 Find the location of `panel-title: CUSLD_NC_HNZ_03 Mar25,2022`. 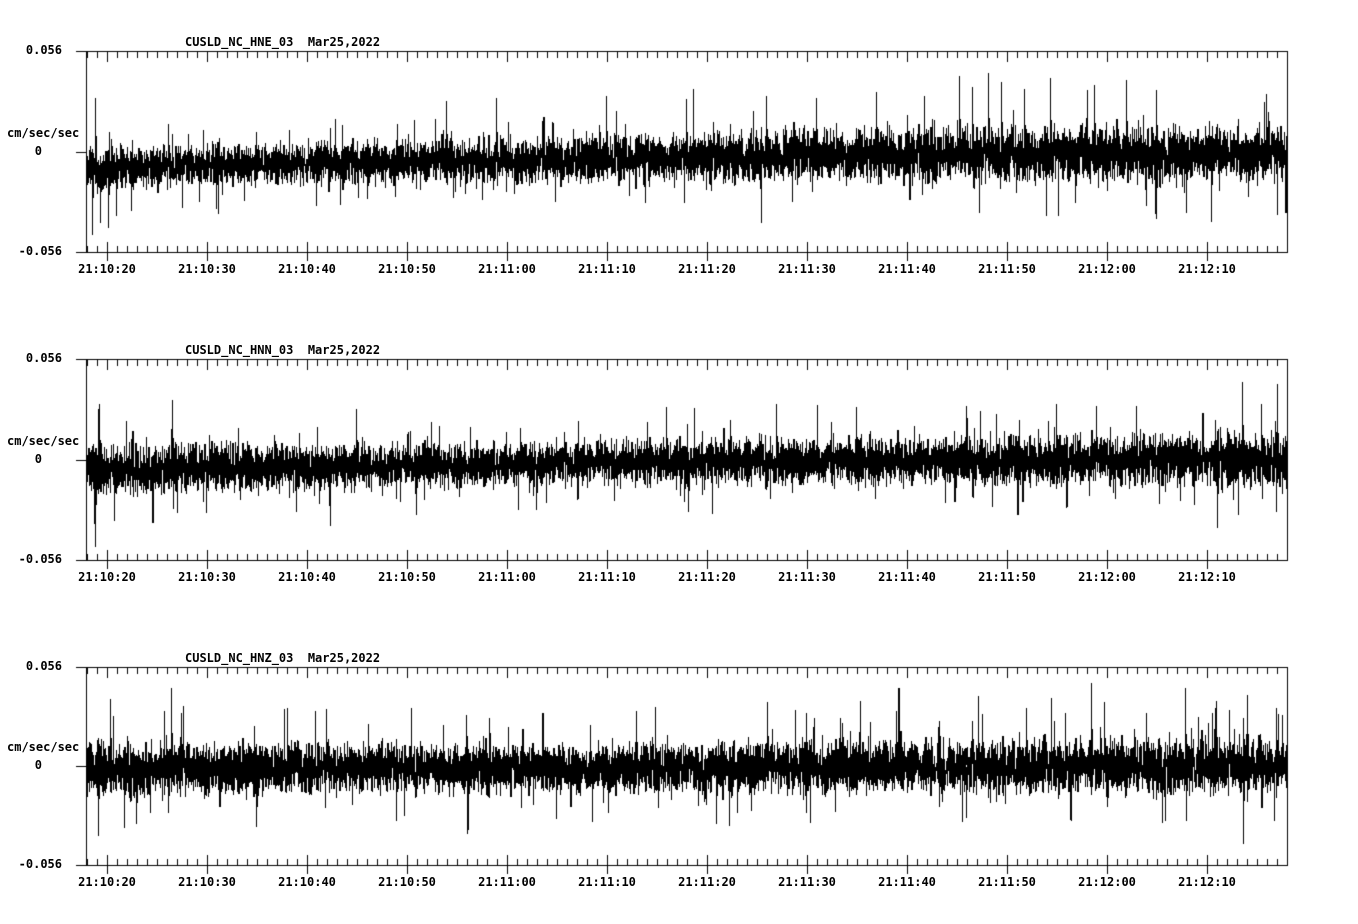

panel-title: CUSLD_NC_HNZ_03 Mar25,2022 is located at coordinates (283, 658).